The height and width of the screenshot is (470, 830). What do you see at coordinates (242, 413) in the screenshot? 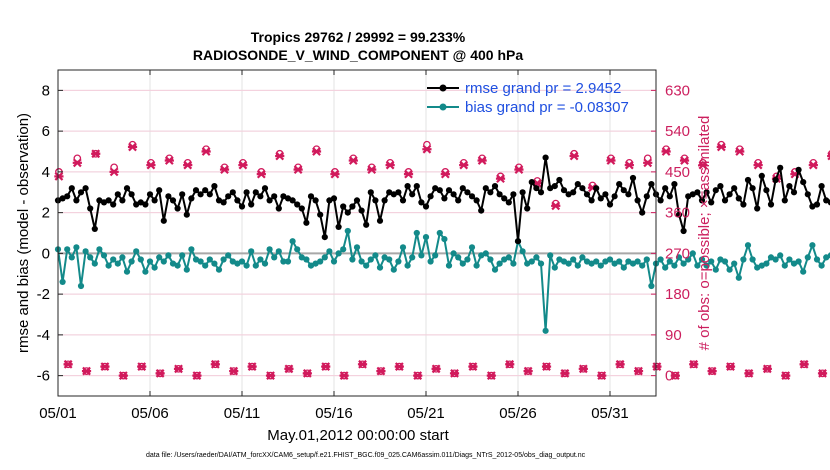
I see `x-tick-label: 05/11` at bounding box center [242, 413].